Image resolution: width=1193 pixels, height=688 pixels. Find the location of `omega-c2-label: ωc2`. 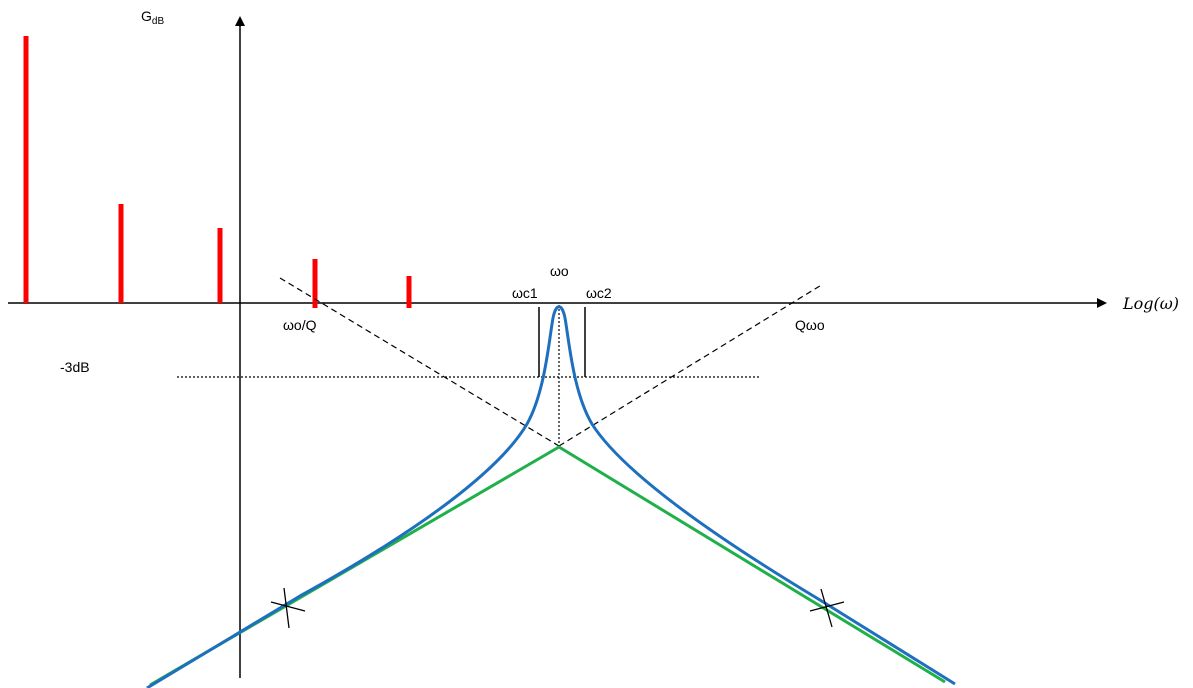

omega-c2-label: ωc2 is located at coordinates (599, 293).